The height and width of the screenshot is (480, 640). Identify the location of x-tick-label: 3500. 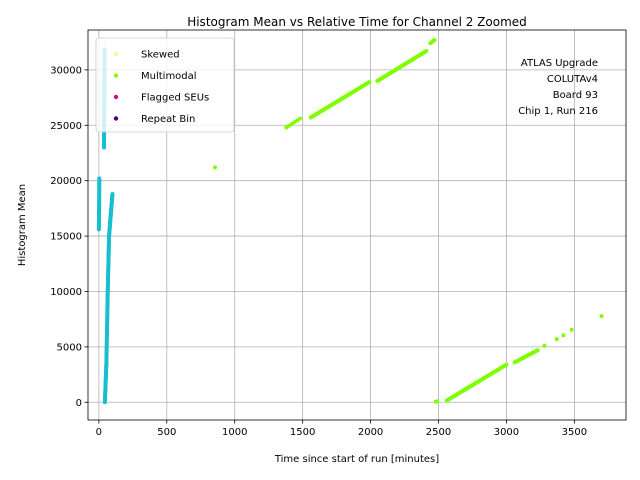
(574, 432).